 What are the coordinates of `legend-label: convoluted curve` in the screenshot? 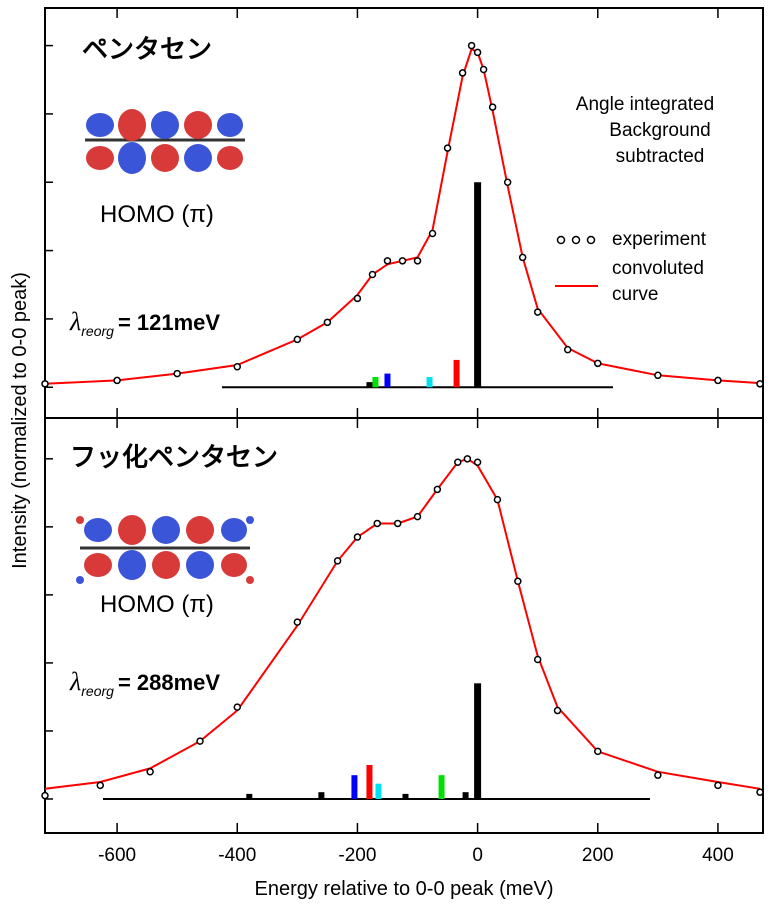 It's located at (658, 281).